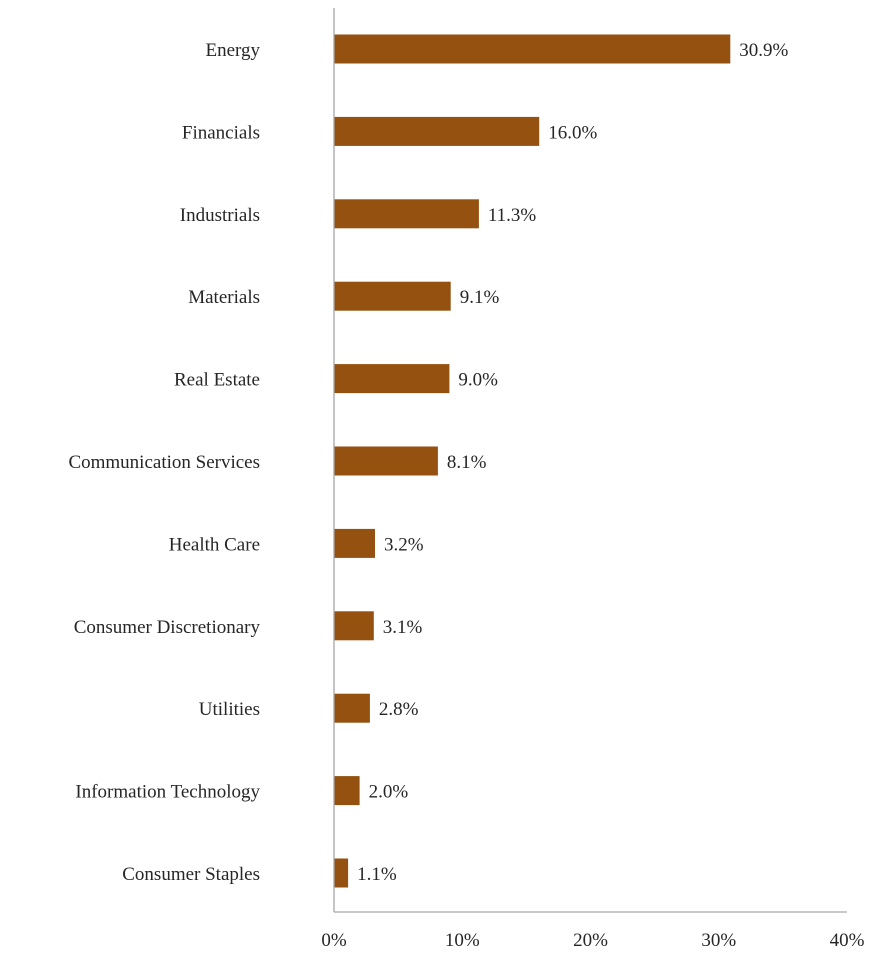  I want to click on category-label-consumer-discretionary: Consumer Discretionary, so click(167, 627).